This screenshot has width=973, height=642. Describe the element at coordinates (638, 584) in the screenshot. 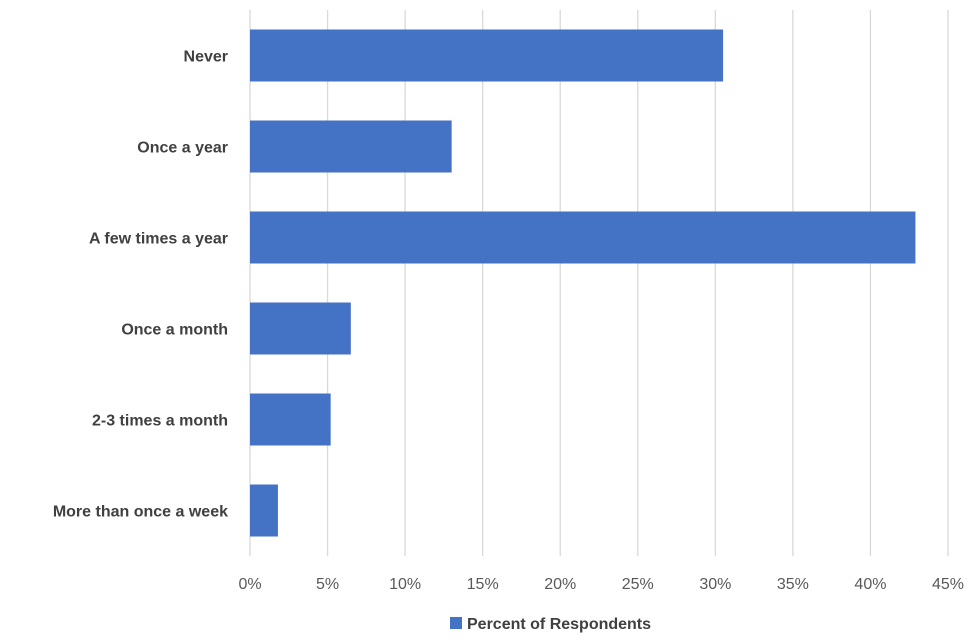

I see `x-tick-label: 25%` at that location.